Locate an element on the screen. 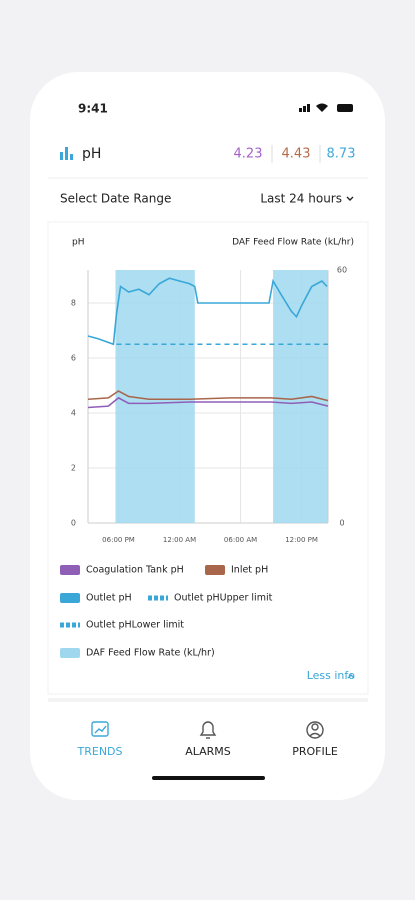 Image resolution: width=415 pixels, height=900 pixels. nav-profile: PROFILE is located at coordinates (315, 751).